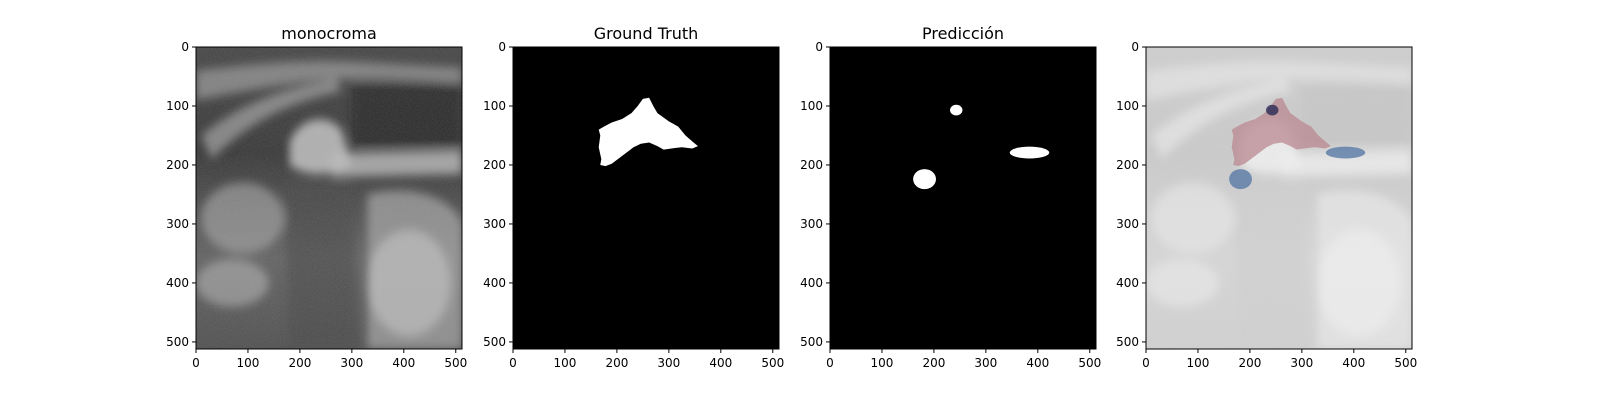 The image size is (1600, 400). I want to click on overlay-ground-truth, so click(1281, 132).